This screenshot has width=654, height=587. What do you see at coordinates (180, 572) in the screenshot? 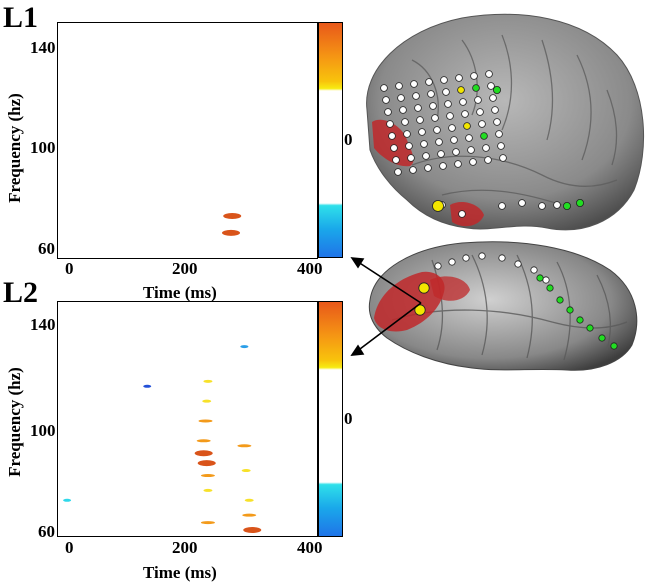
I see `x-axis-label-l2: Time (ms)` at bounding box center [180, 572].